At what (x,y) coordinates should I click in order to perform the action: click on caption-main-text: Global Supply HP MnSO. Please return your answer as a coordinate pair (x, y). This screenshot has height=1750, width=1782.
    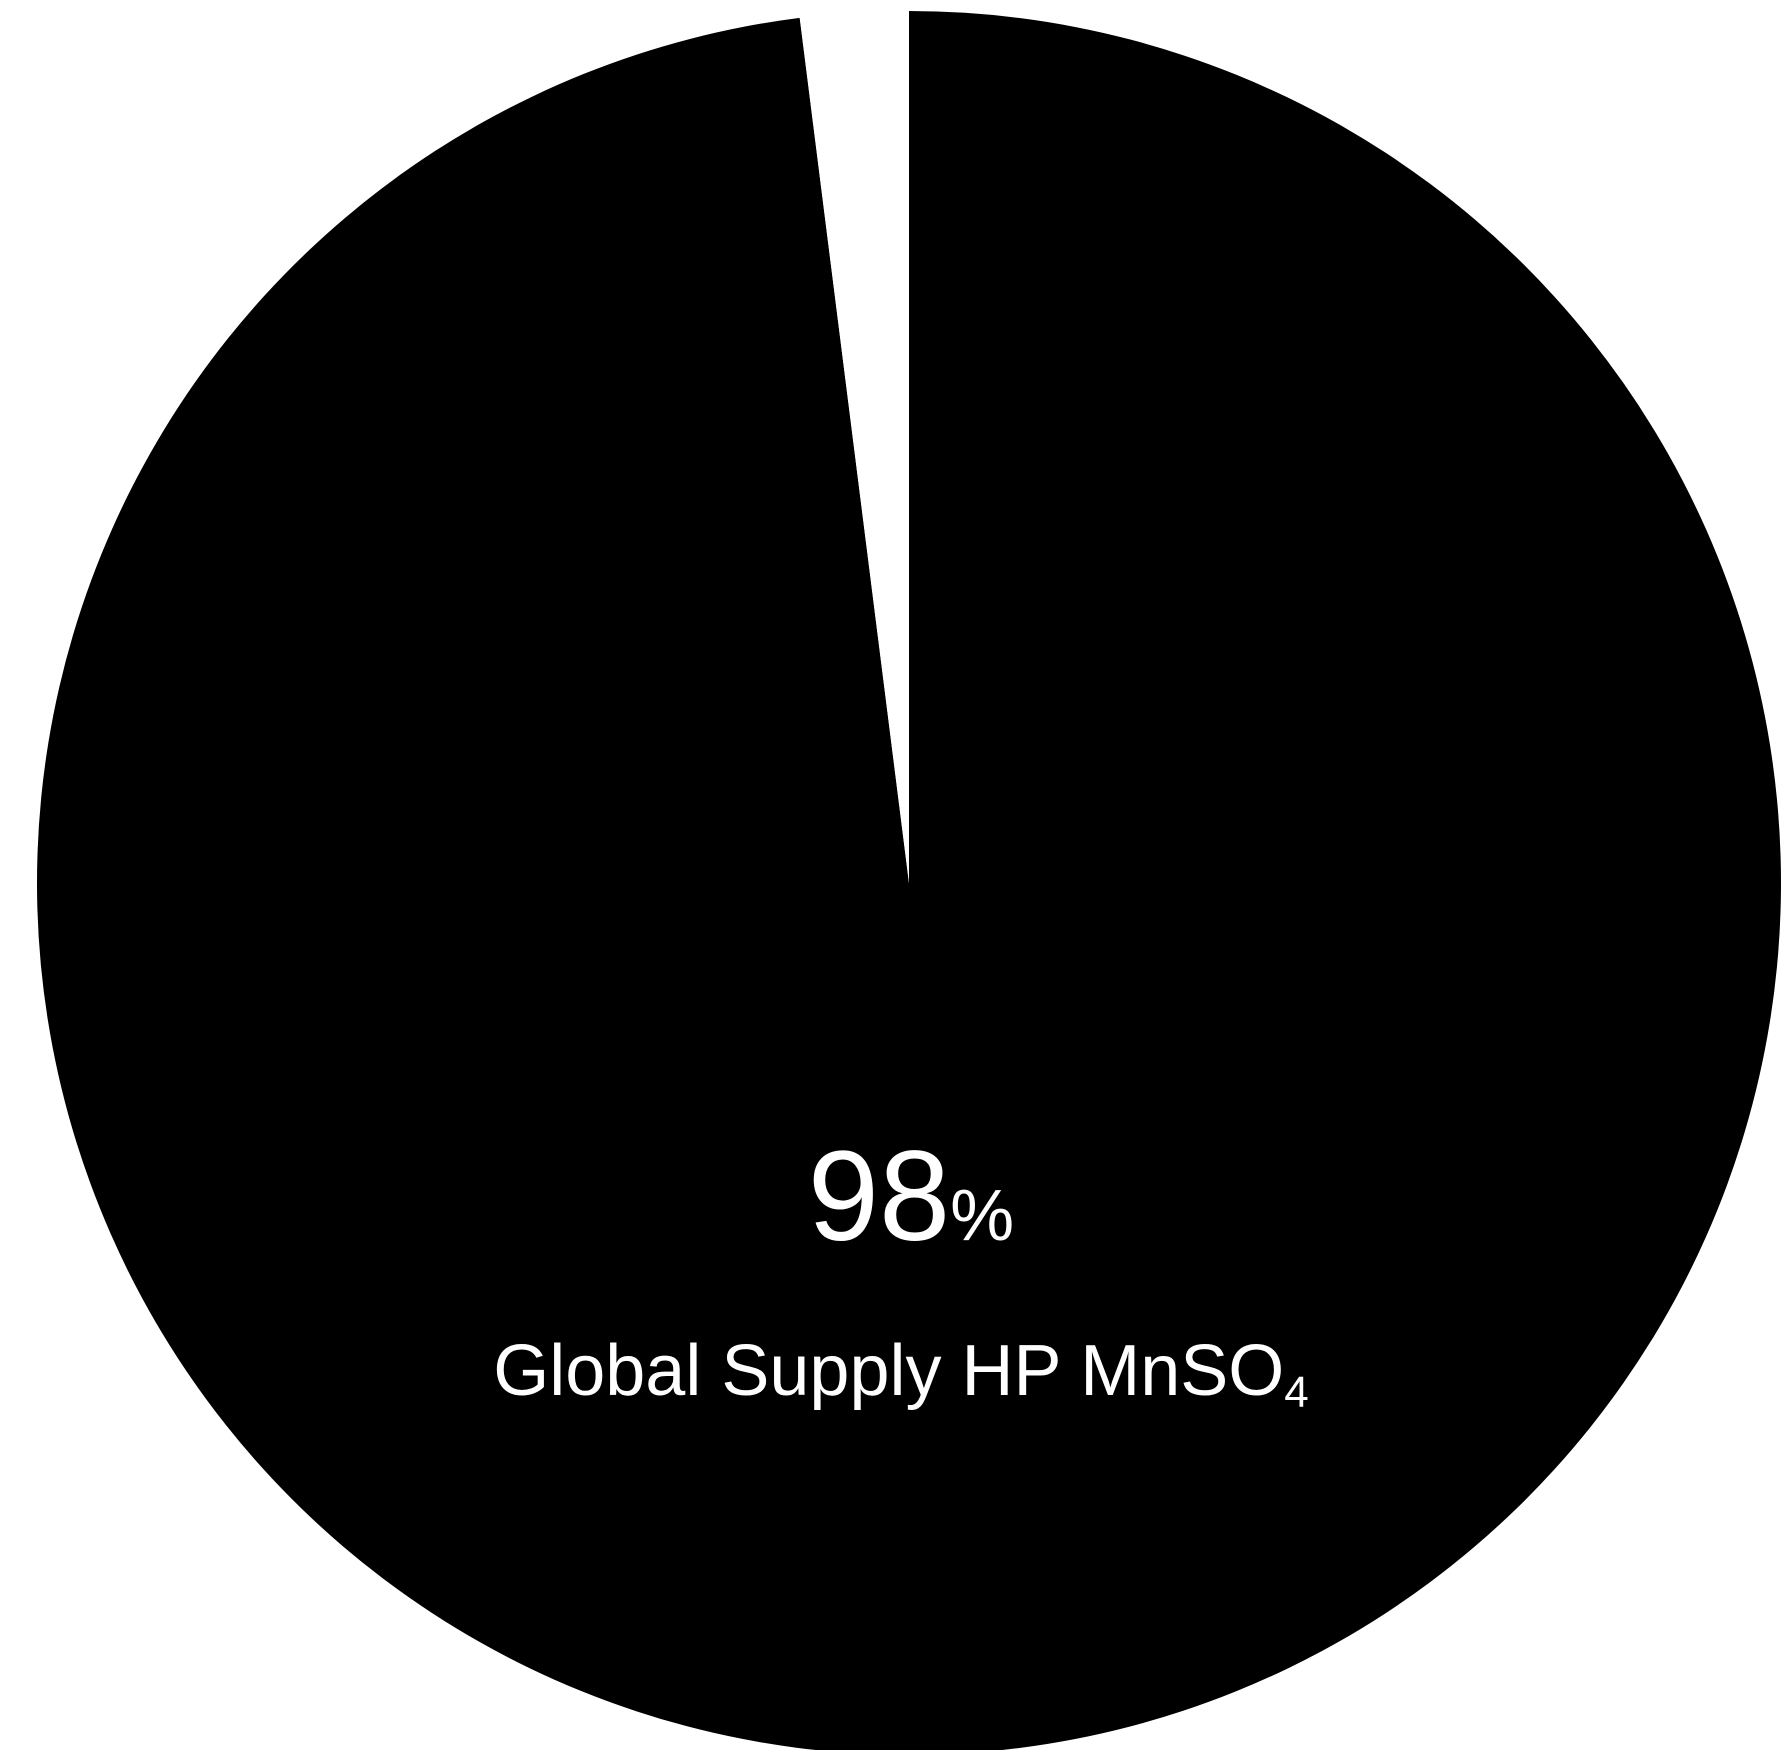
    Looking at the image, I should click on (888, 1371).